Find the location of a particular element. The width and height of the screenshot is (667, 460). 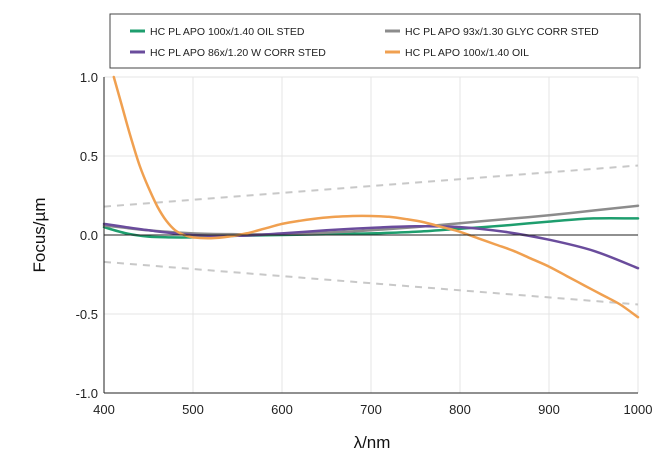

x-tick-label: 600 is located at coordinates (282, 409).